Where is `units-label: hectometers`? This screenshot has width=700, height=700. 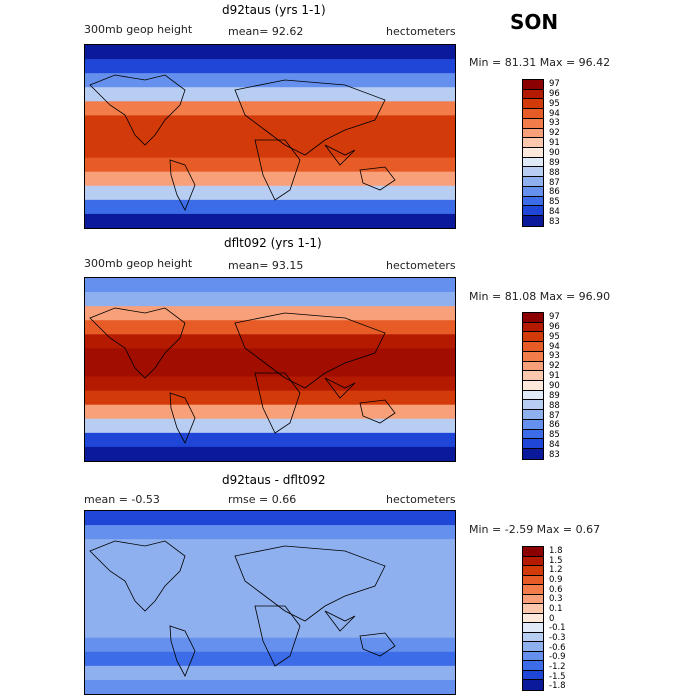
units-label: hectometers is located at coordinates (421, 31).